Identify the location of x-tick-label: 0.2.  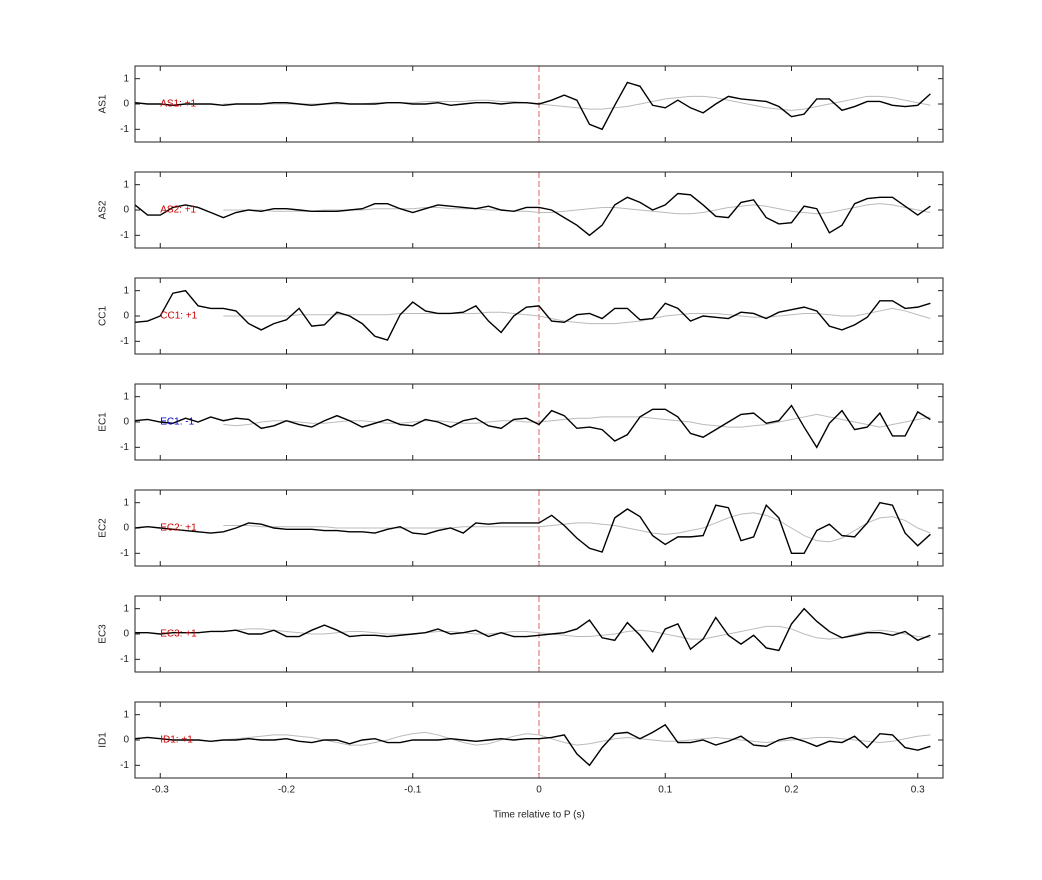
(792, 790).